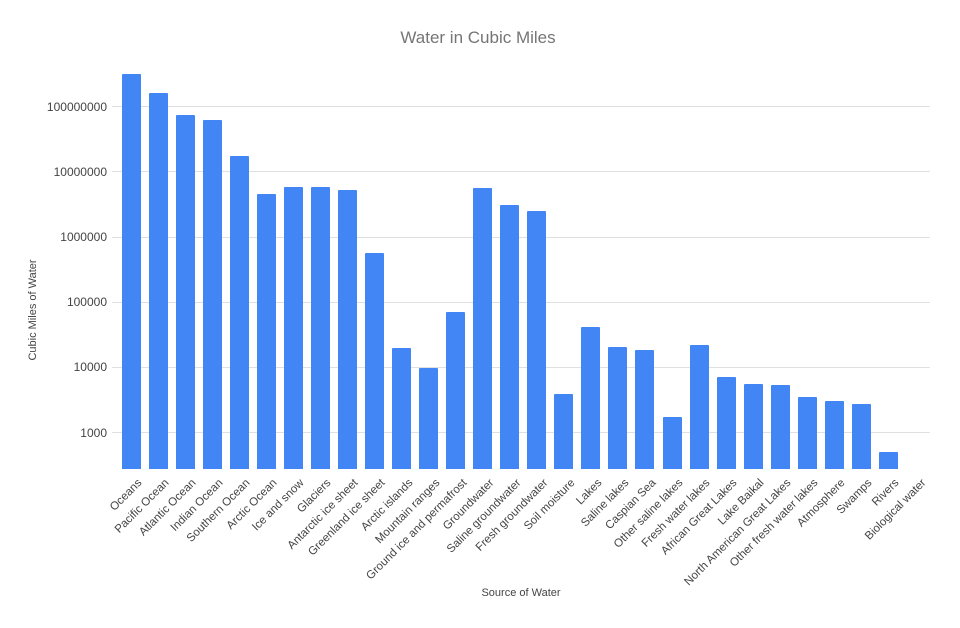  What do you see at coordinates (86, 302) in the screenshot?
I see `y-tick-label-100000: 100000` at bounding box center [86, 302].